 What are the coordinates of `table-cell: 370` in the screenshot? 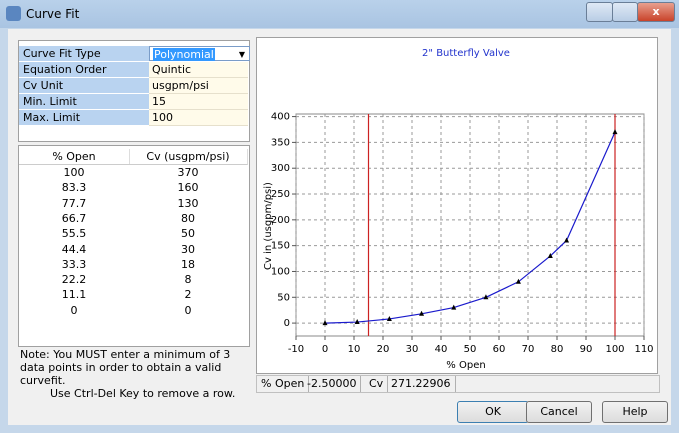 It's located at (188, 172).